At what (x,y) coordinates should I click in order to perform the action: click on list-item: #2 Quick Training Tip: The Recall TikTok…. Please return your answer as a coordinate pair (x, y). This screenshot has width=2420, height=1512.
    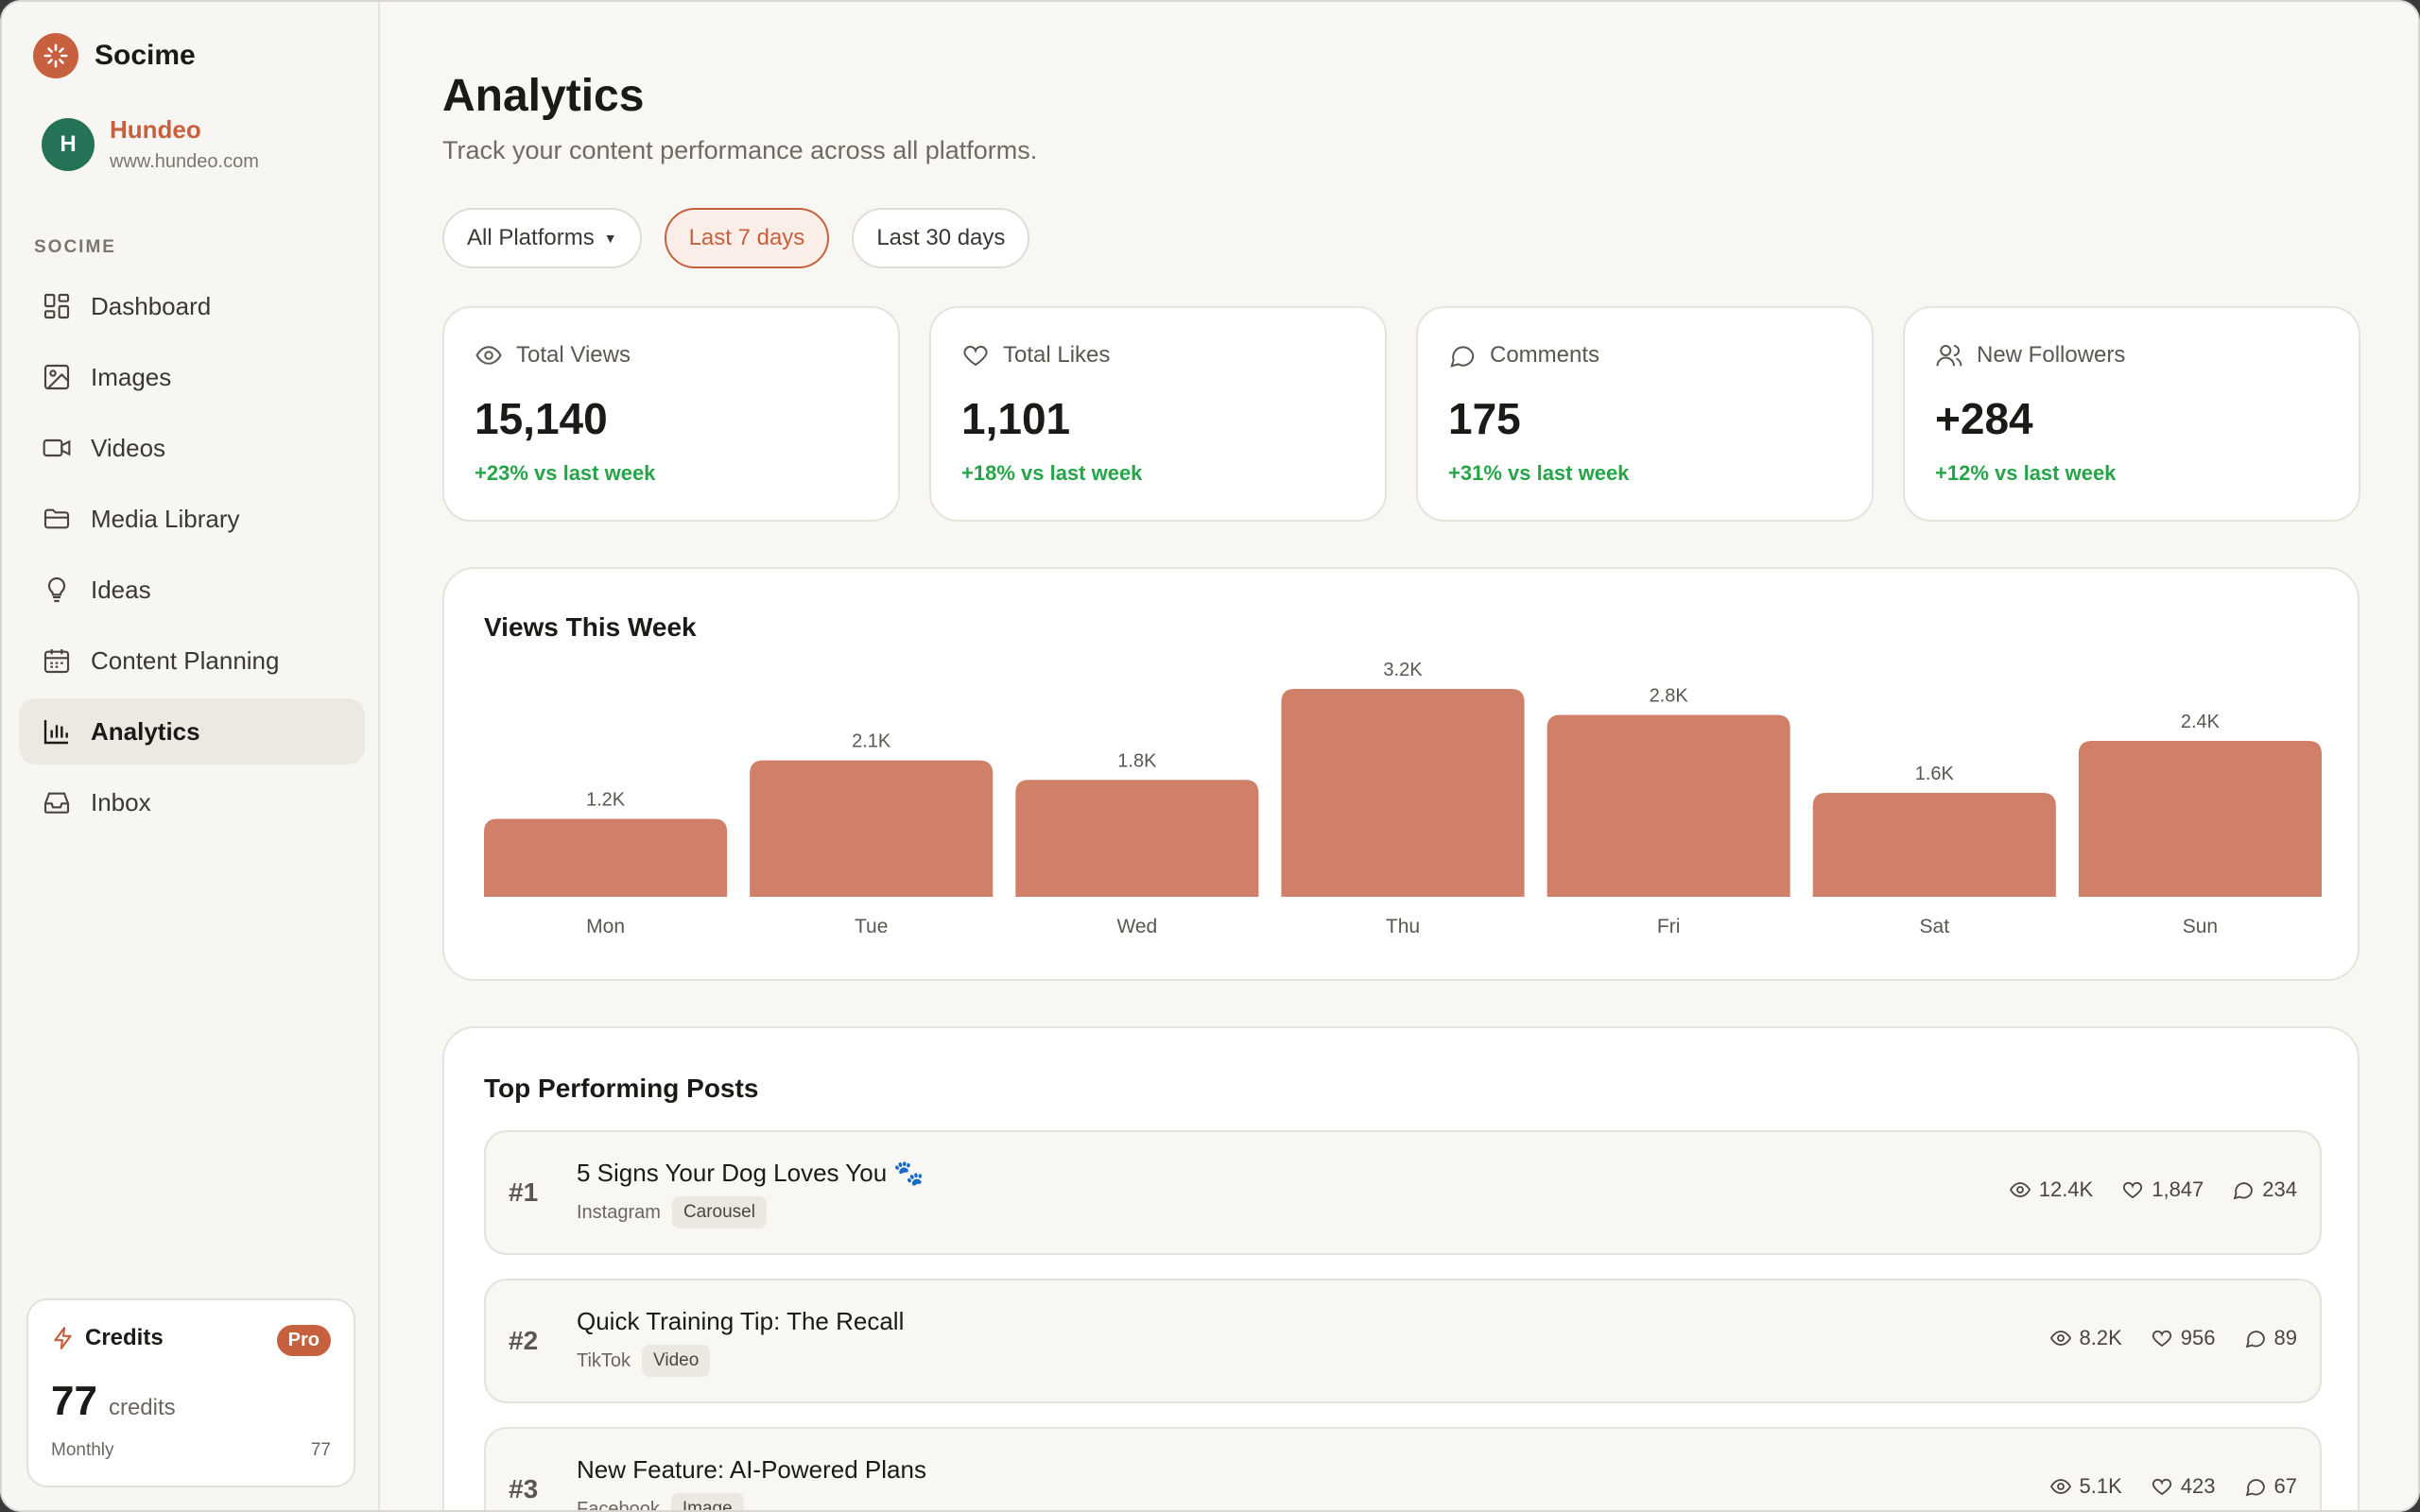
    Looking at the image, I should click on (1403, 1341).